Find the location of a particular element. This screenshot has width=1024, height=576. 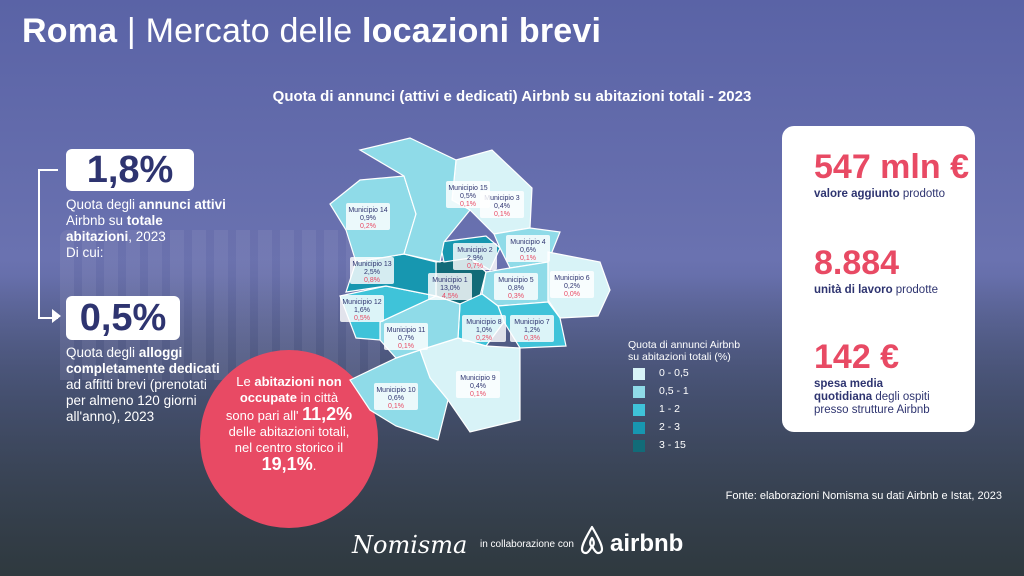

municipio-label: Municipio 113,0%4,5% is located at coordinates (450, 286).